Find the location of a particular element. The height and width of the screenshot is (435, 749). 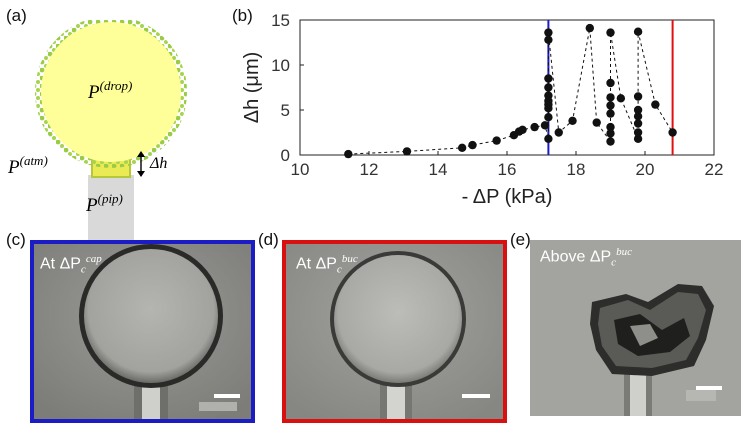

panel-label-d: (d) is located at coordinates (268, 239).